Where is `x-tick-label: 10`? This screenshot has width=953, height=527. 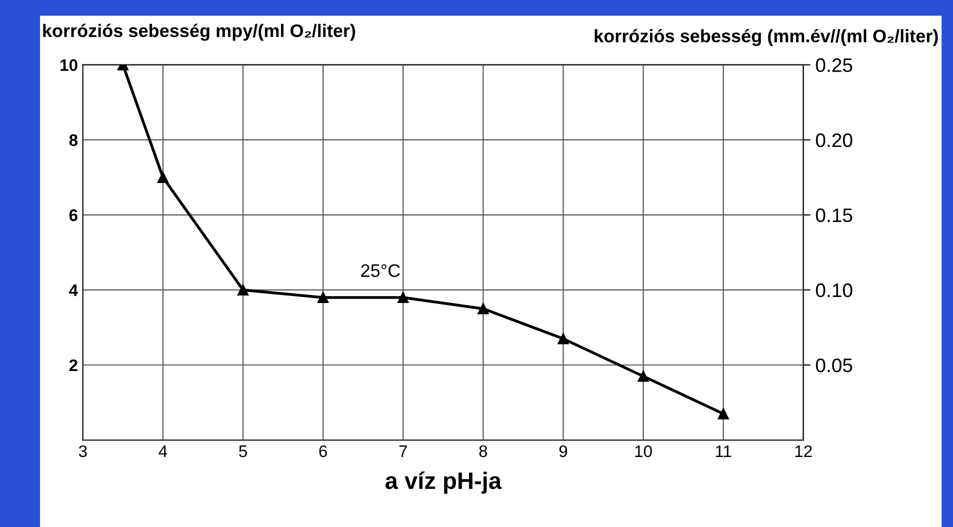 x-tick-label: 10 is located at coordinates (643, 451).